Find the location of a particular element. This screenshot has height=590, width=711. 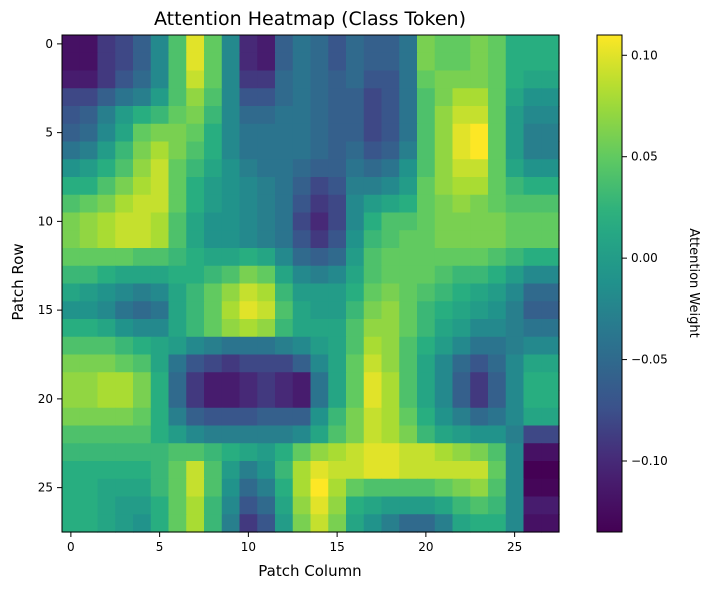

y-tick-label: 5 is located at coordinates (49, 133).